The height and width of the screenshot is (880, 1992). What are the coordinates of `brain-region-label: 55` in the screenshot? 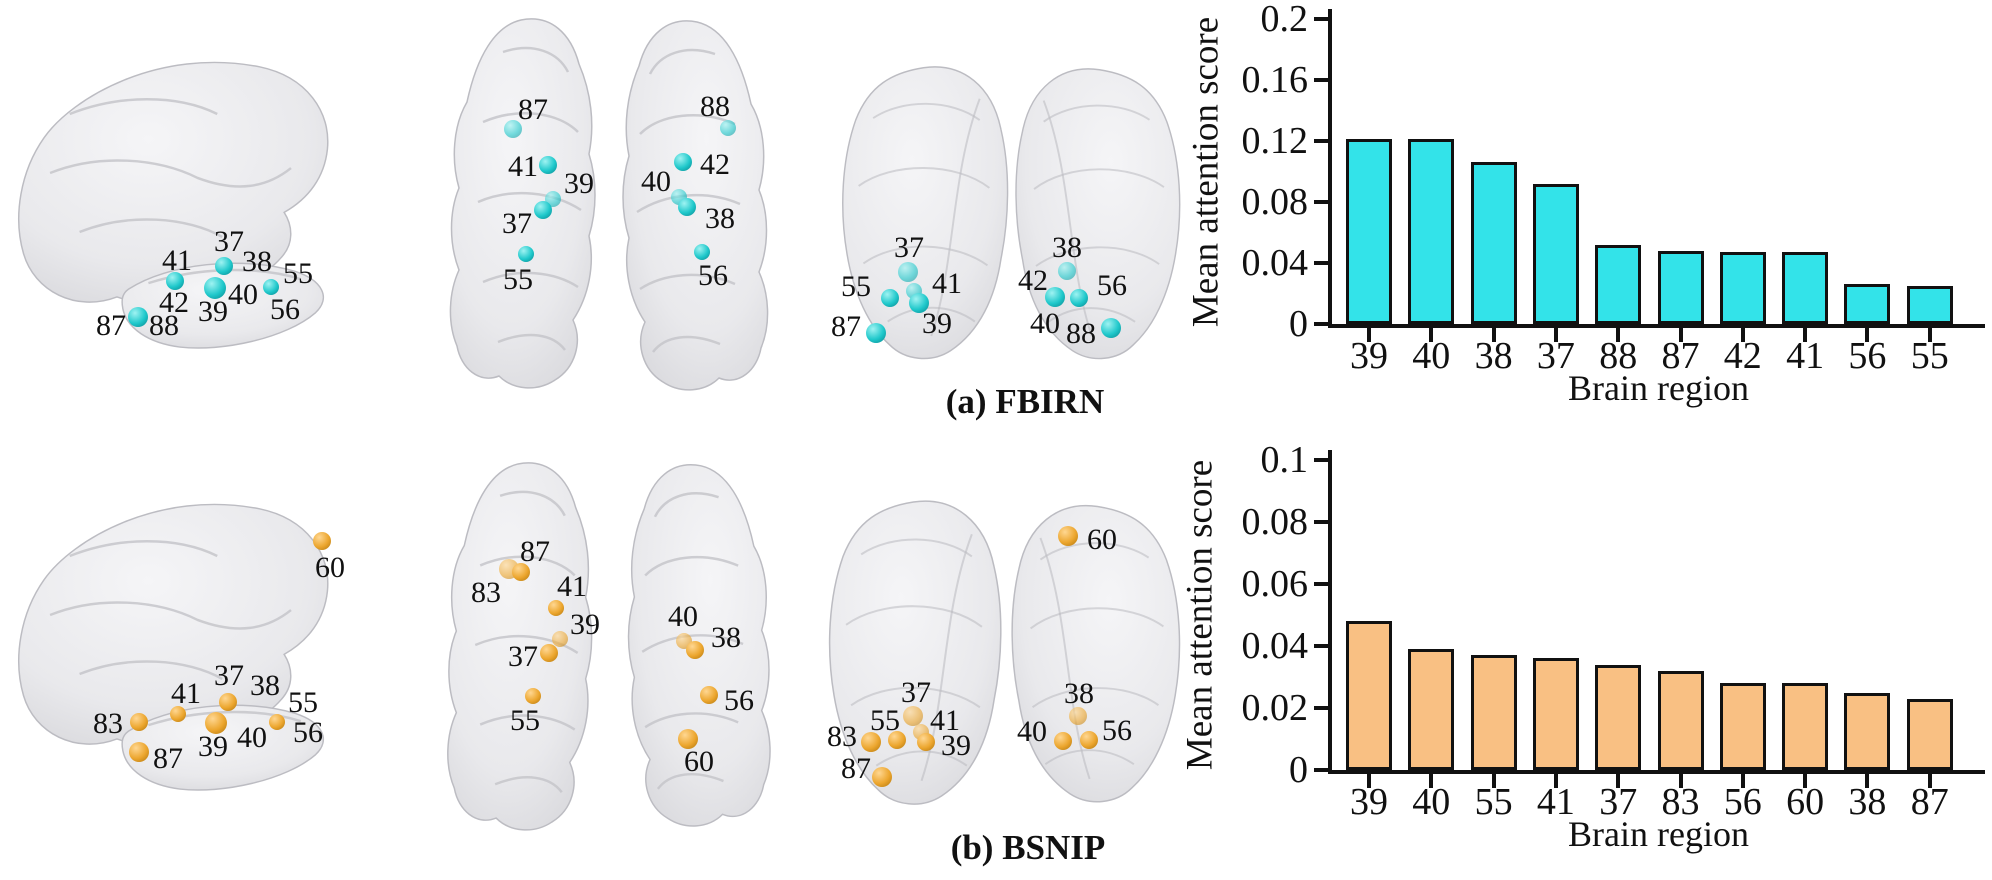 It's located at (525, 720).